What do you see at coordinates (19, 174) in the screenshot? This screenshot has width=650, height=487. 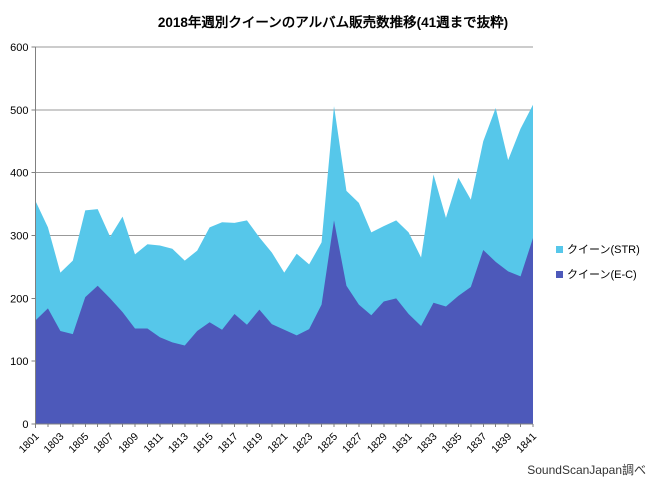 I see `svg-text: 400` at bounding box center [19, 174].